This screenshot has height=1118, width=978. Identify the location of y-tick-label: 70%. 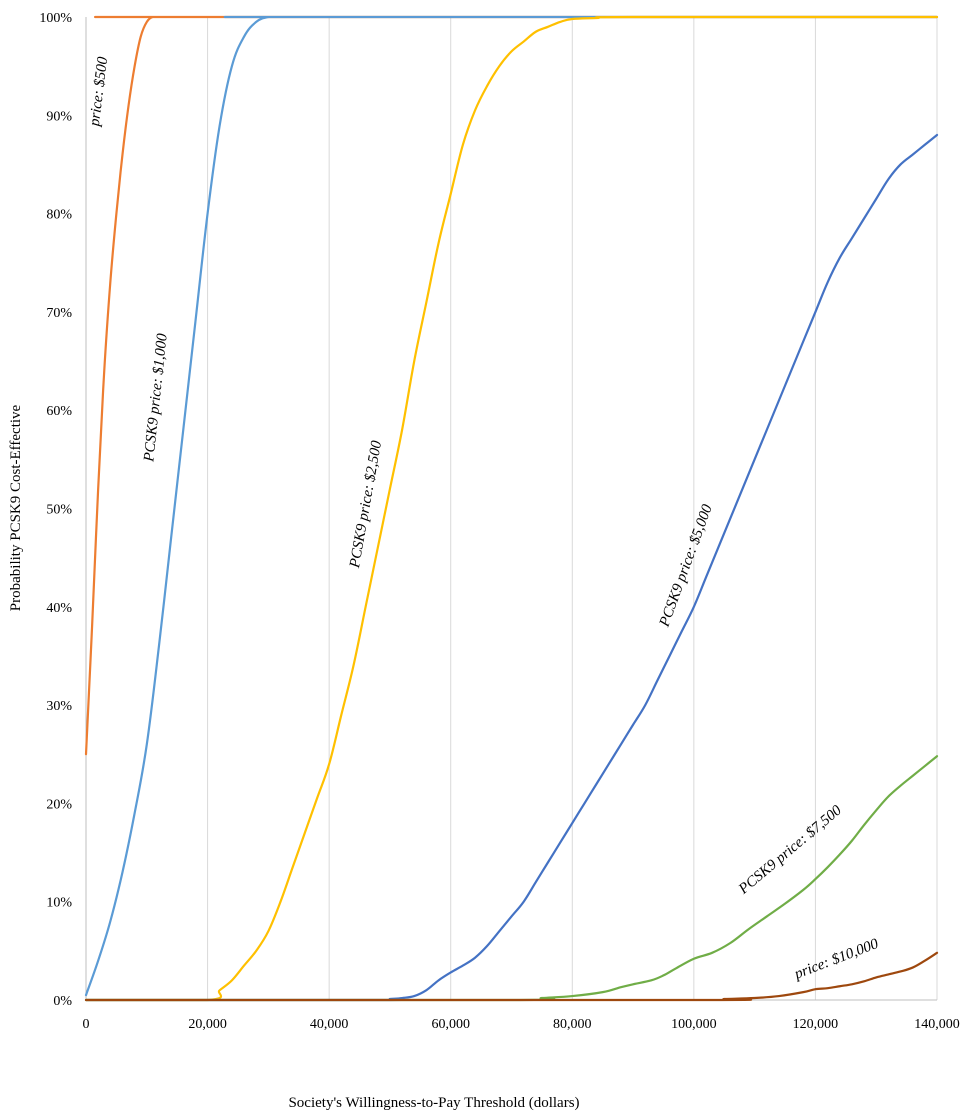
(59, 313).